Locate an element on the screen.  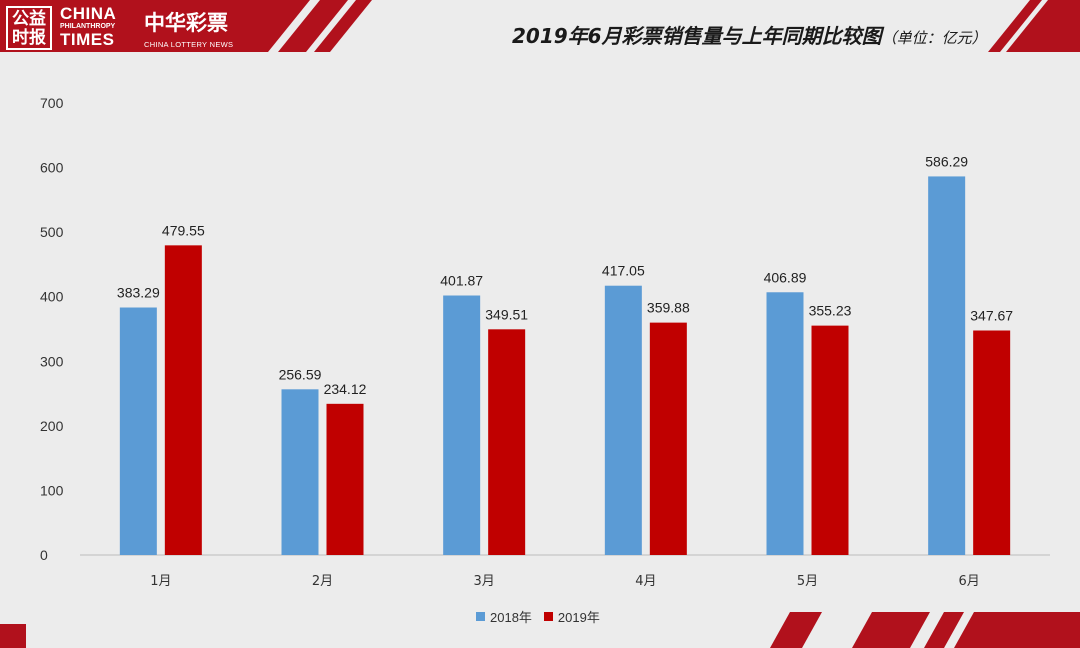
data-label: 383.29 is located at coordinates (138, 293).